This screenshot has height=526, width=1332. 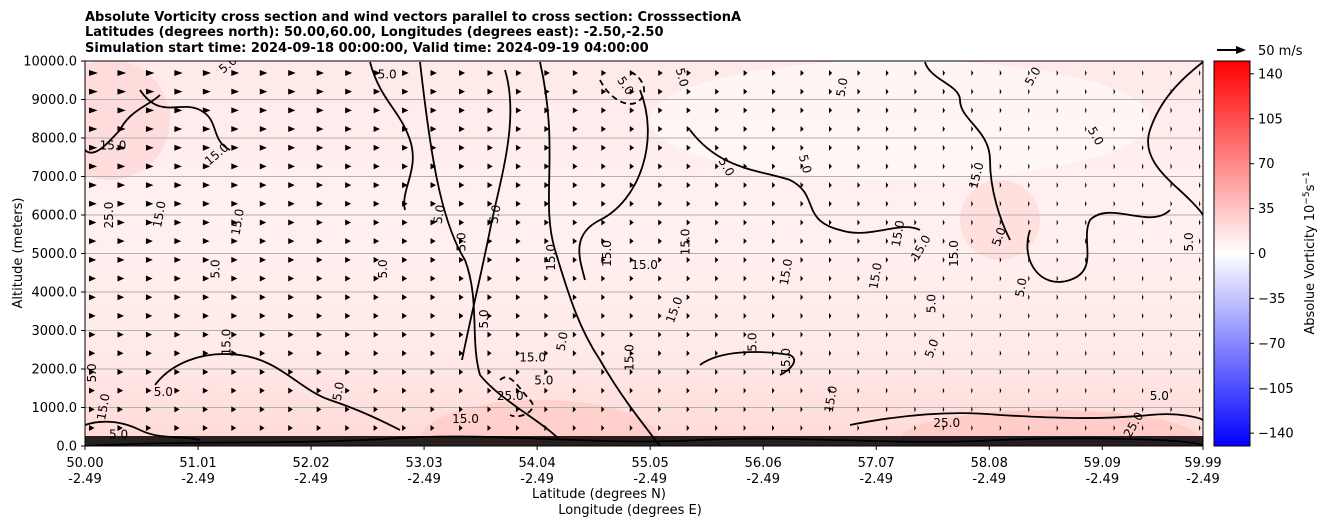 I want to click on y-tick-label: 2000.0, so click(x=55, y=370).